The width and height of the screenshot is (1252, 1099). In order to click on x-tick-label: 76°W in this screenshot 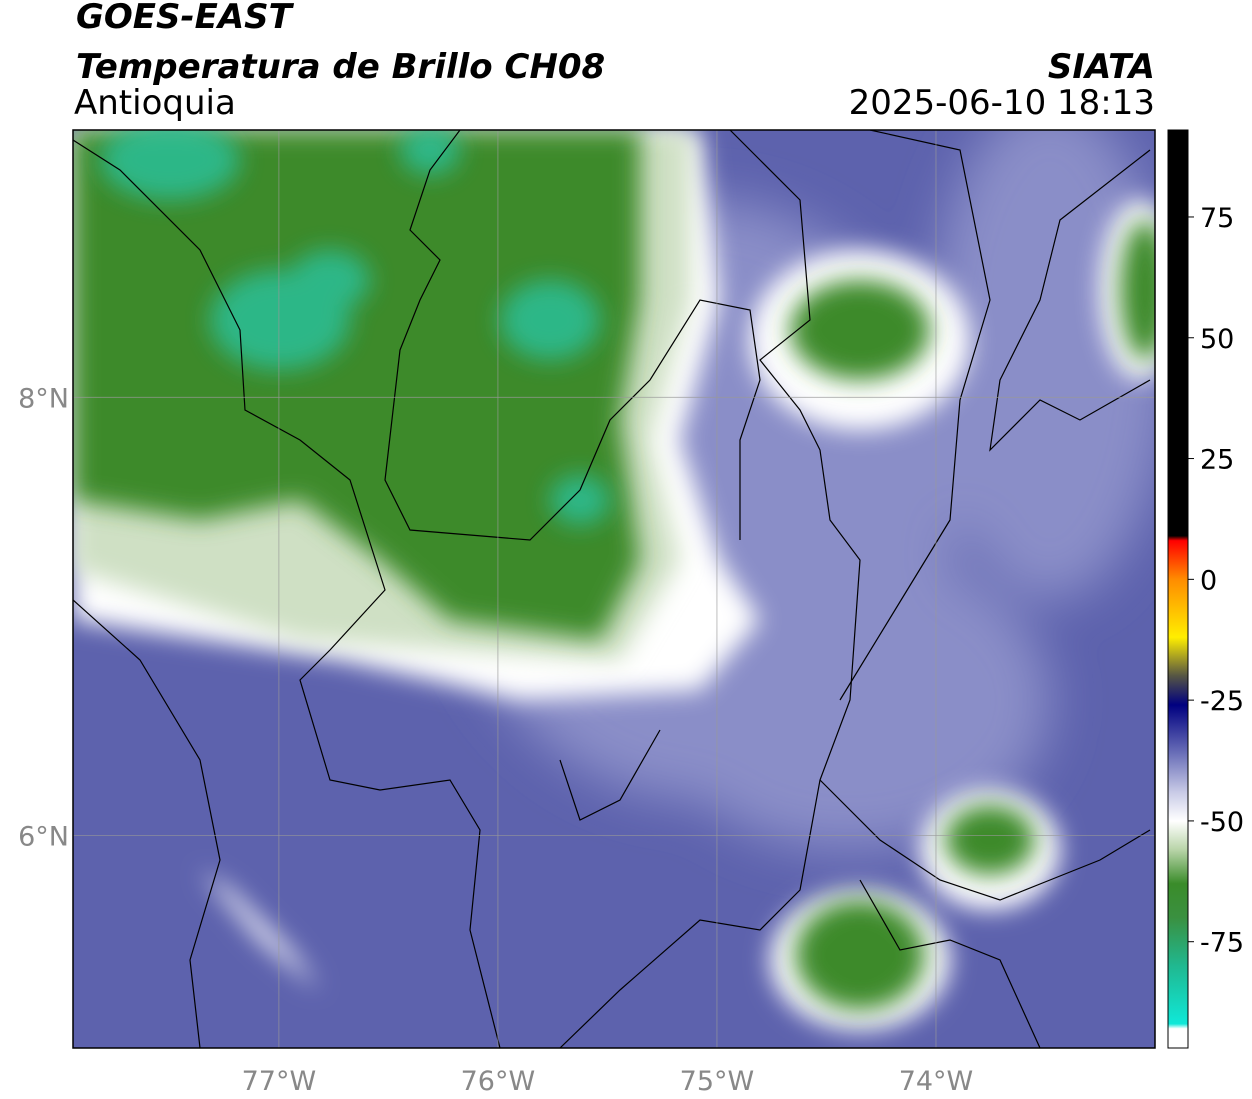, I will do `click(498, 1081)`.